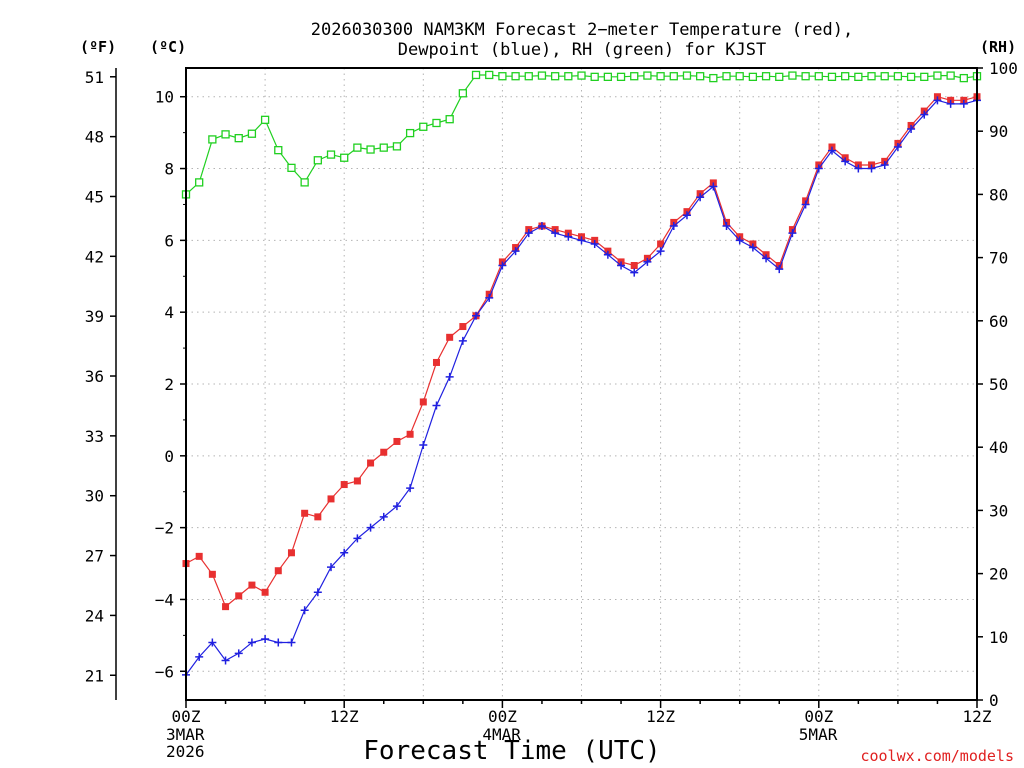  What do you see at coordinates (168, 47) in the screenshot?
I see `celsius-unit-label: (ºC)` at bounding box center [168, 47].